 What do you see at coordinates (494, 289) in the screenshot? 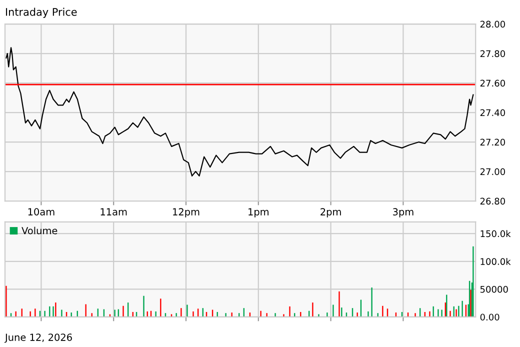
I see `y-tick-label: 50000` at bounding box center [494, 289].